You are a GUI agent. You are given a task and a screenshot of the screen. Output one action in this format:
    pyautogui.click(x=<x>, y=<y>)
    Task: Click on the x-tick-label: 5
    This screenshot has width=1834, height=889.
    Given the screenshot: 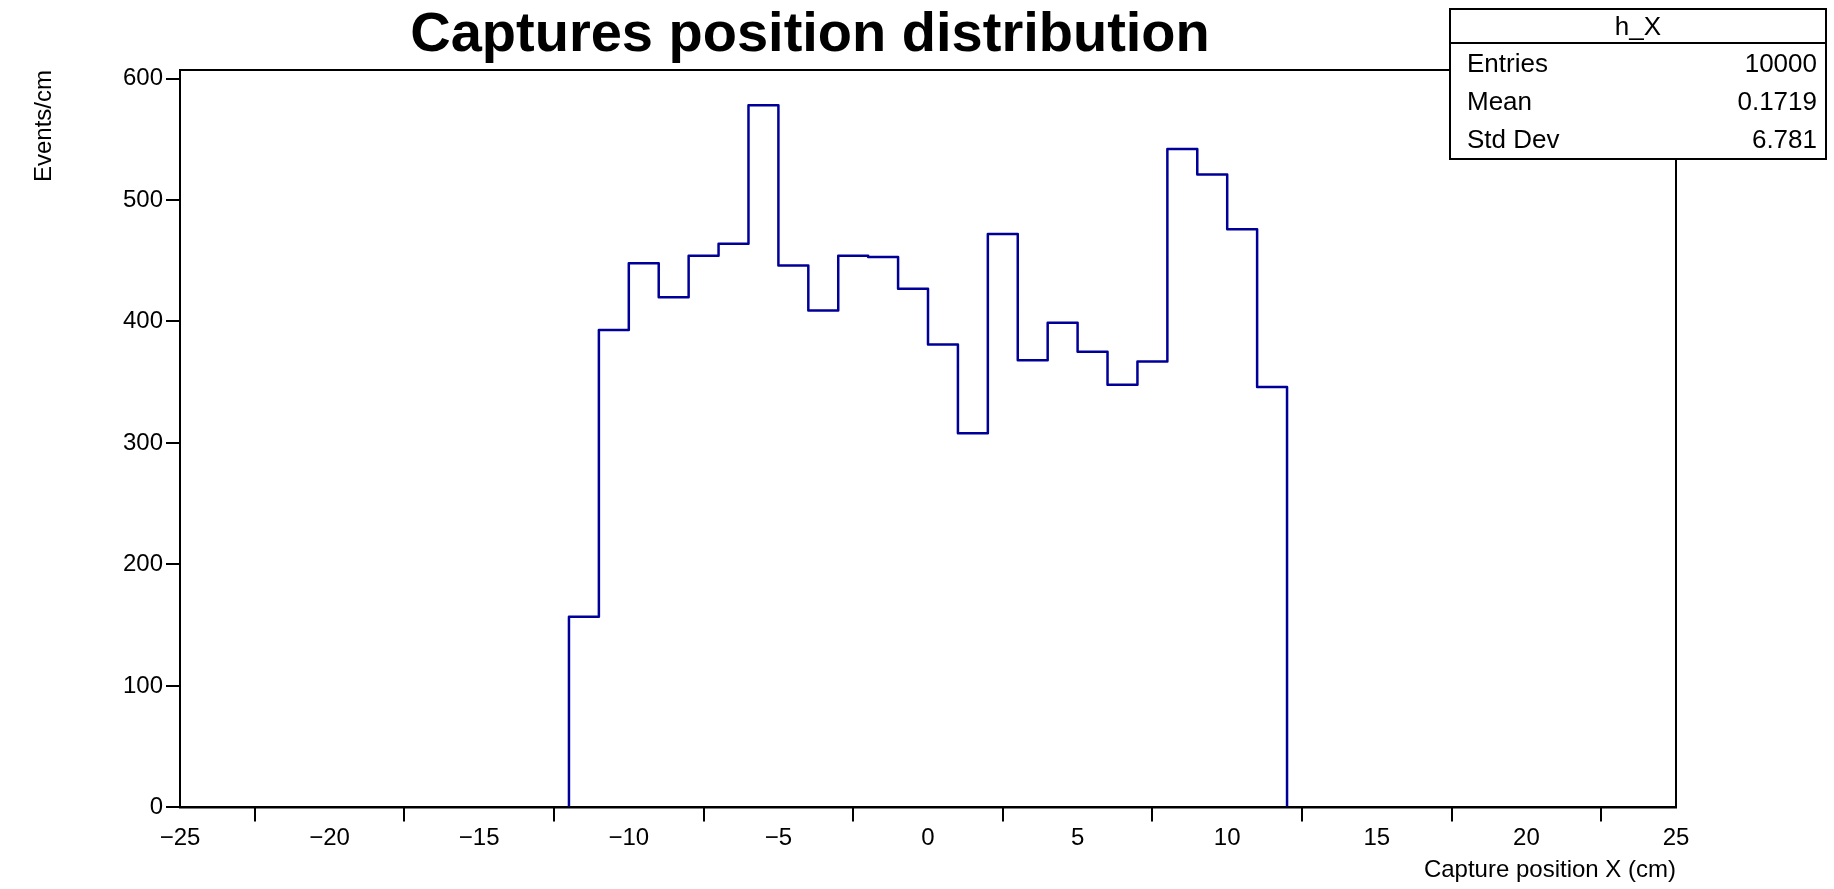 What is the action you would take?
    pyautogui.click(x=1077, y=837)
    